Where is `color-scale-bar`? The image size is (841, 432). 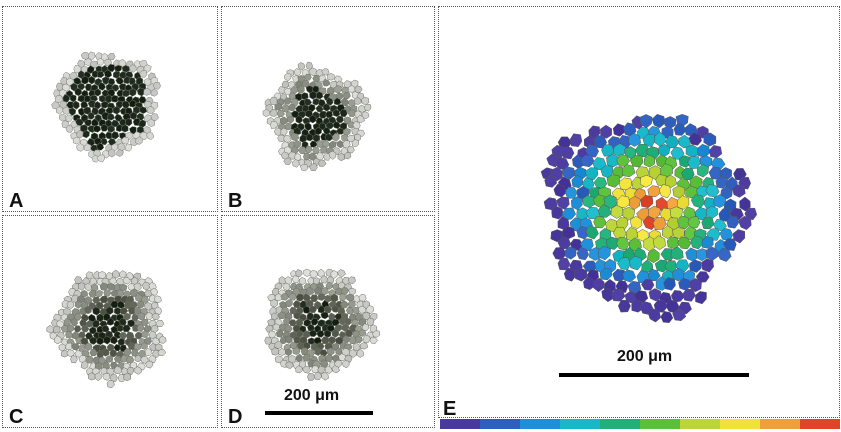 color-scale-bar is located at coordinates (640, 424).